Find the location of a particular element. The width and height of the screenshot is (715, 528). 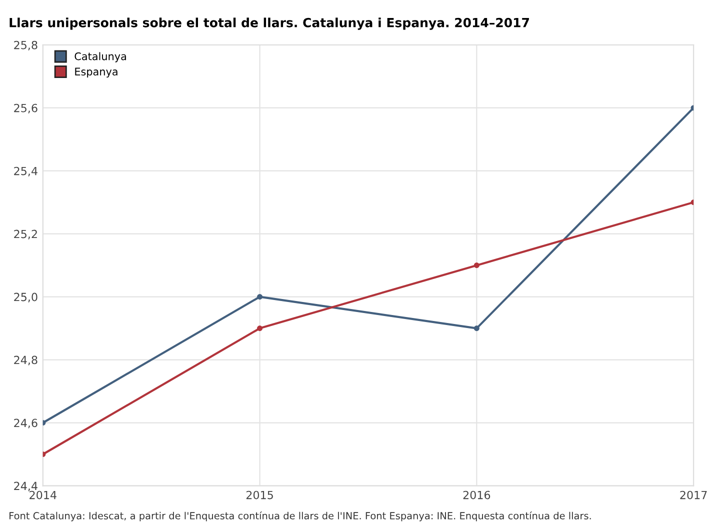

y-tick-label: 24,6 is located at coordinates (26, 423).